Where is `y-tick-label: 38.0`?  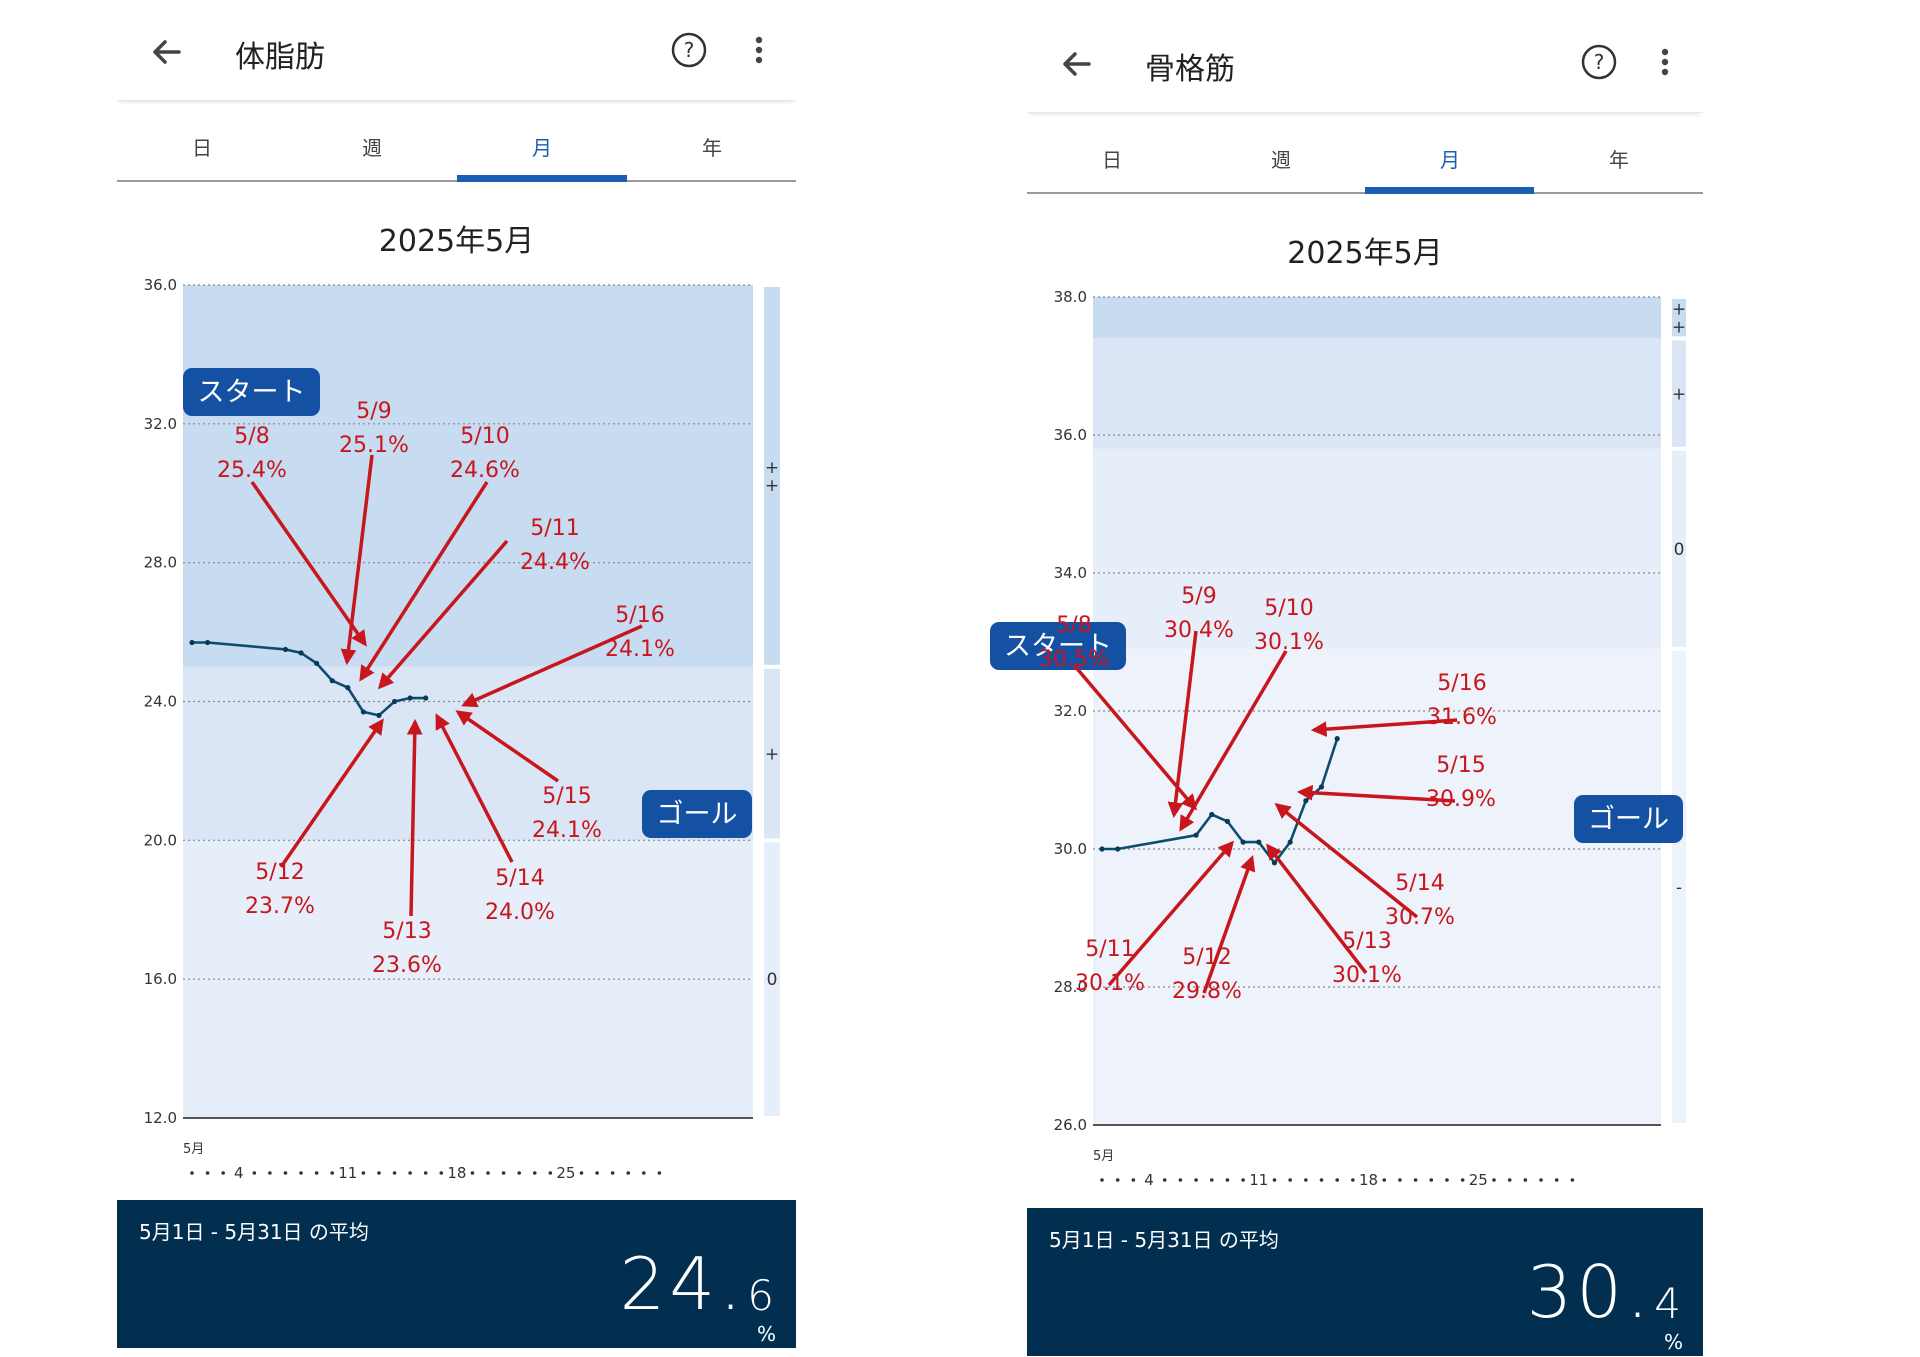 y-tick-label: 38.0 is located at coordinates (1070, 297).